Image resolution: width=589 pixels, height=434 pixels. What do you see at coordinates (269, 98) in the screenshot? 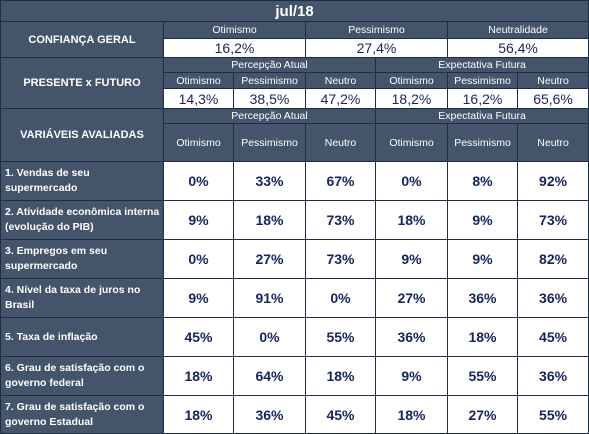
I see `pf-value: 38,5%` at bounding box center [269, 98].